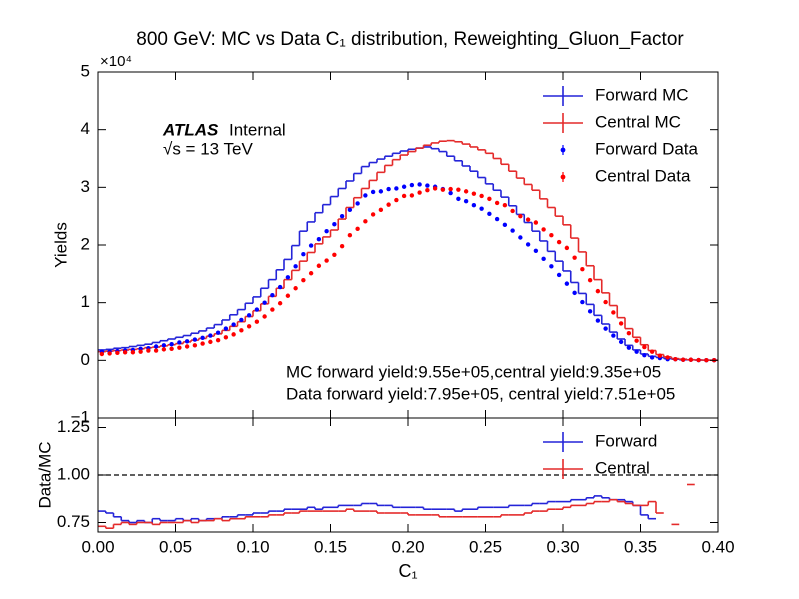 This screenshot has width=799, height=599. What do you see at coordinates (252, 546) in the screenshot?
I see `x-tick-label: 0.10` at bounding box center [252, 546].